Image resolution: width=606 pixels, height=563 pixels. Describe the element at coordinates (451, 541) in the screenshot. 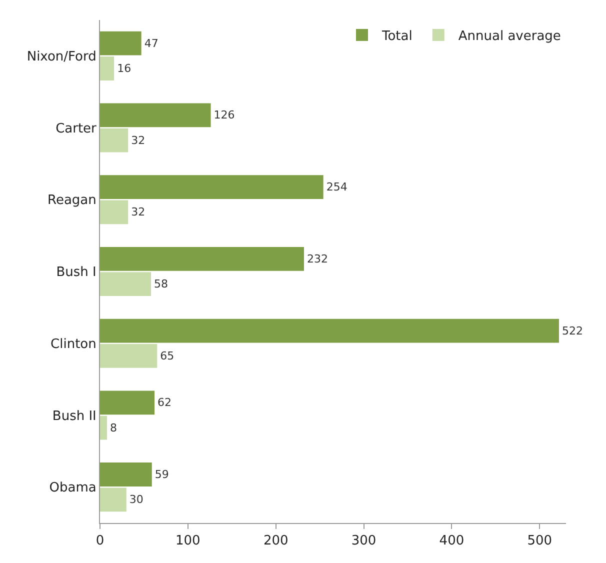

I see `x-tick-label: 400` at that location.